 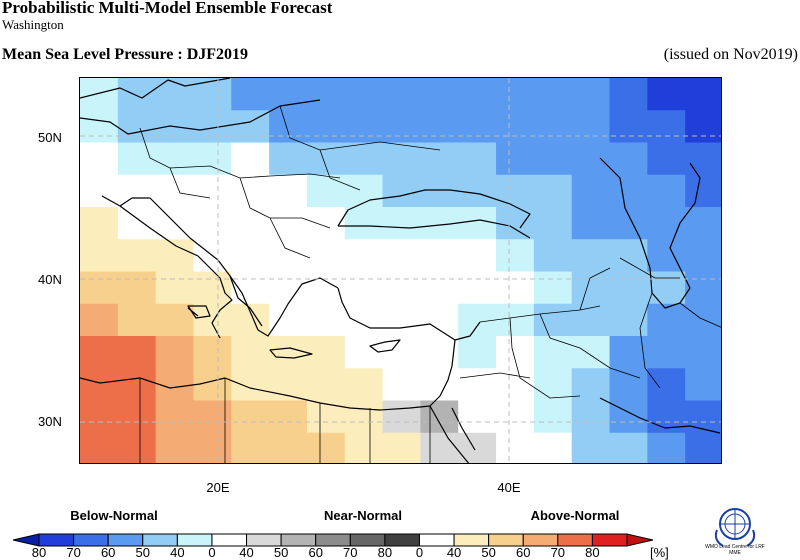 I want to click on coastline-red-sea, so click(x=452, y=434).